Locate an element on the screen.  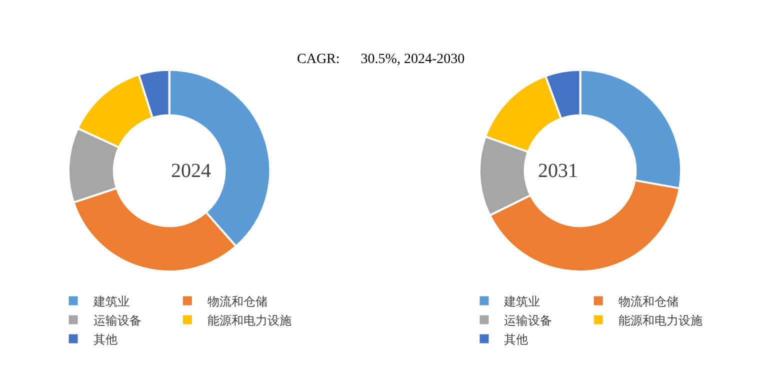
text: 2031 is located at coordinates (558, 171).